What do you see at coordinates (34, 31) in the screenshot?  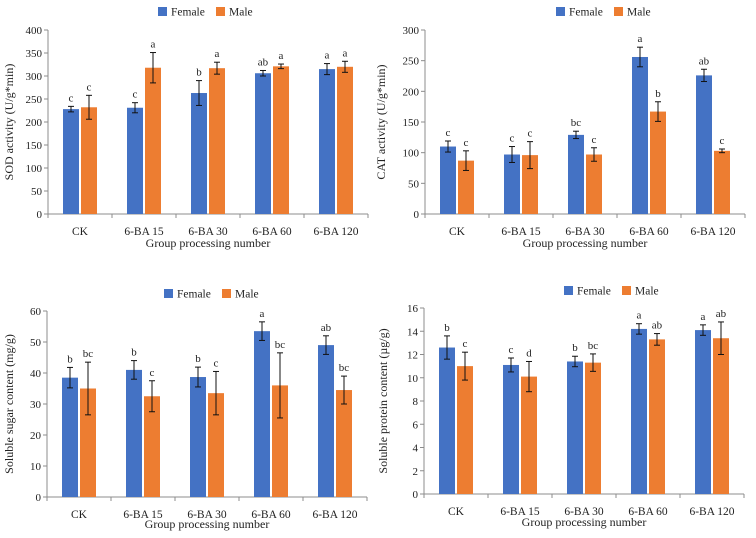 I see `y-tick-label: 400` at bounding box center [34, 31].